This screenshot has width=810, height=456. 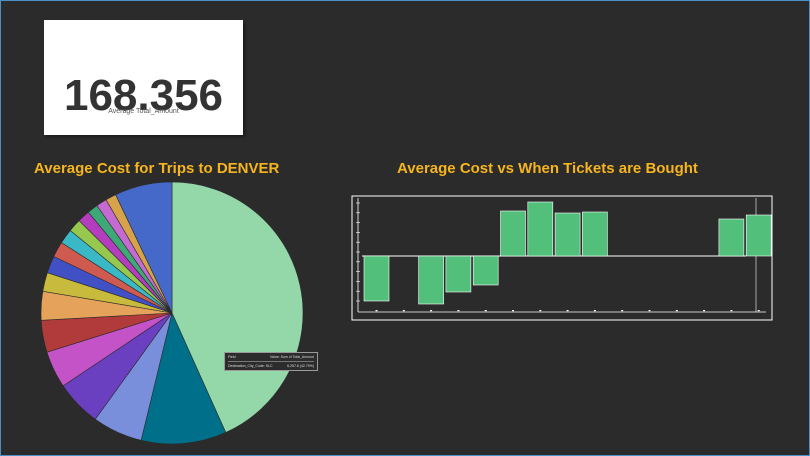 I want to click on tooltip-field: Destination_City_Code: SLC, so click(x=250, y=366).